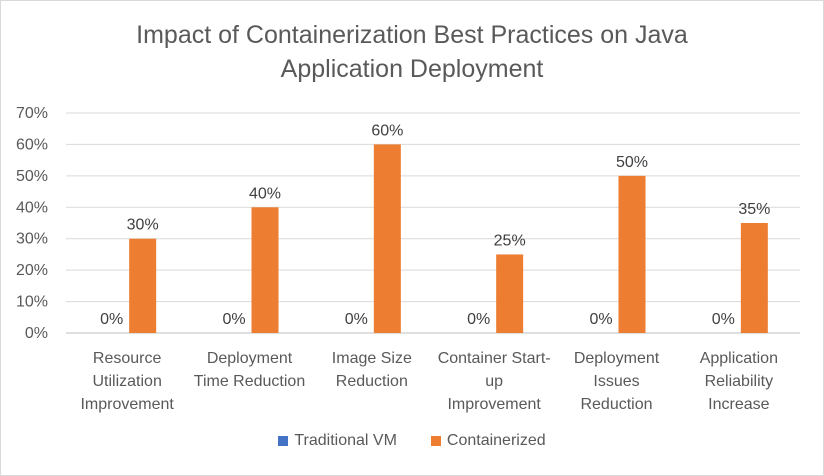 The width and height of the screenshot is (824, 476). I want to click on legend-item-containerized: Containerized, so click(488, 441).